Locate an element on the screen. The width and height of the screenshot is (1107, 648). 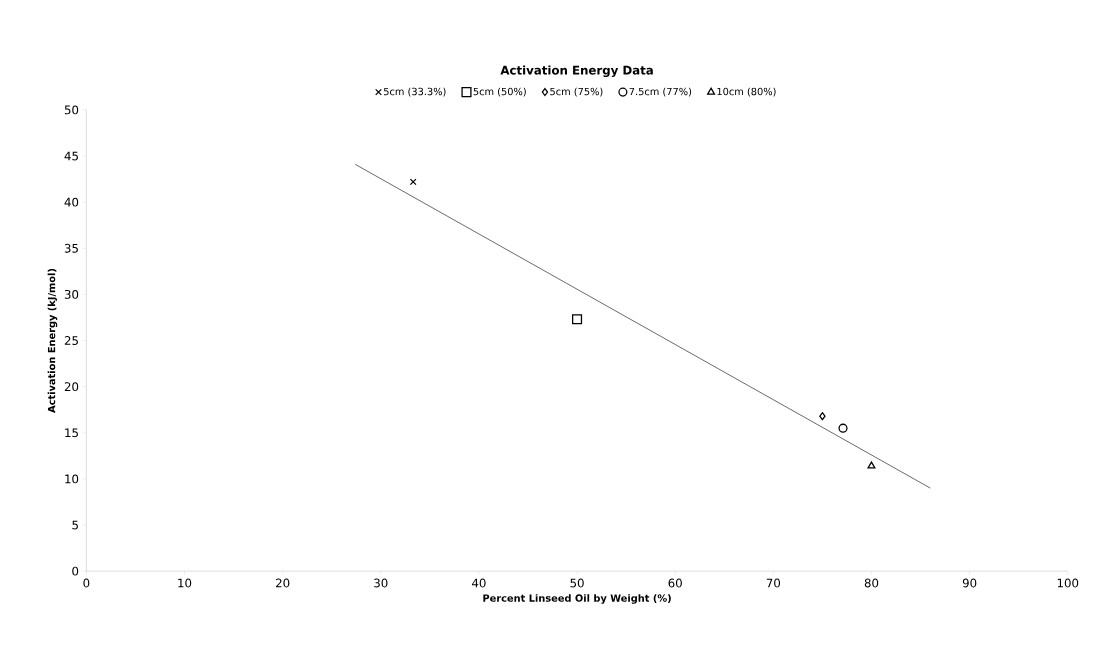
y-tick-label: 10 is located at coordinates (72, 479).